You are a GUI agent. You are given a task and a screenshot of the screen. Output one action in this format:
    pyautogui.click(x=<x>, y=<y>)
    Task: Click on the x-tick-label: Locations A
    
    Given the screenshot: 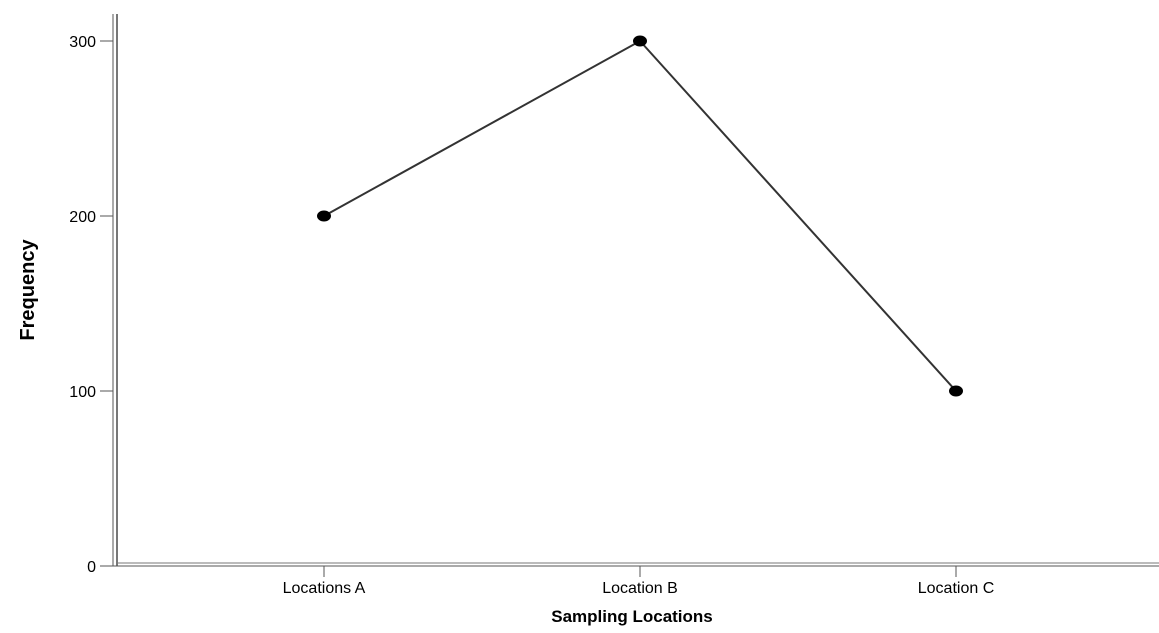 What is the action you would take?
    pyautogui.click(x=324, y=588)
    